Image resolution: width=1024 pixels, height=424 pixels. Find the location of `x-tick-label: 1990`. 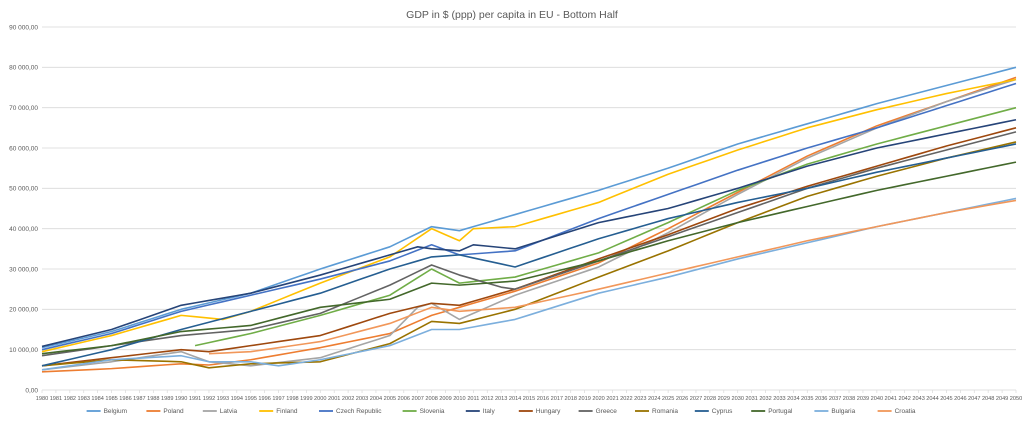

x-tick-label: 1990 is located at coordinates (181, 399).